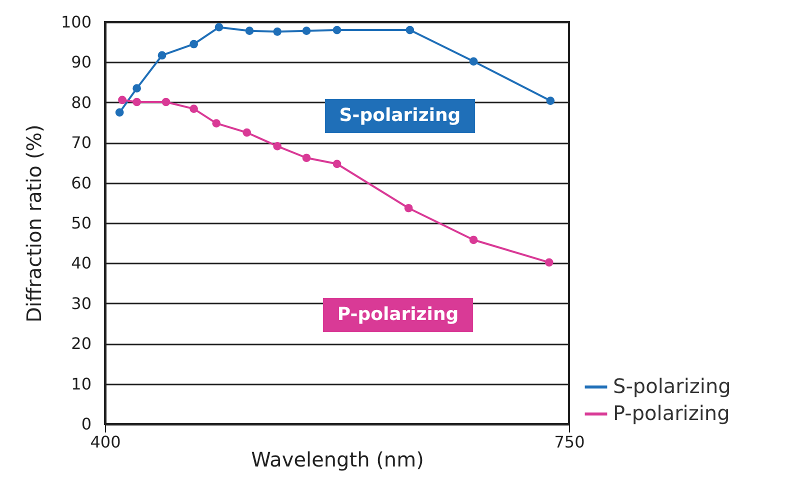 This screenshot has width=794, height=478. Describe the element at coordinates (337, 460) in the screenshot. I see `x-axis-title: Wavelength (nm)` at that location.